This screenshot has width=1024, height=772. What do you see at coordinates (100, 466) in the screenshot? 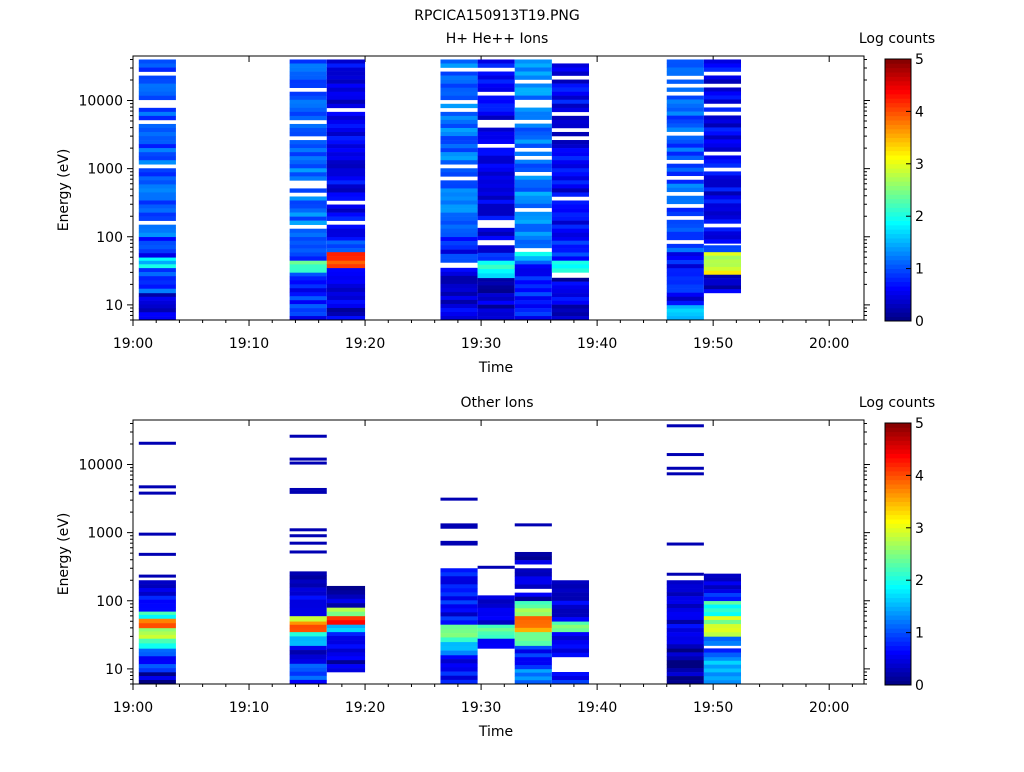
I see `y-tick-label: 10000` at bounding box center [100, 466].